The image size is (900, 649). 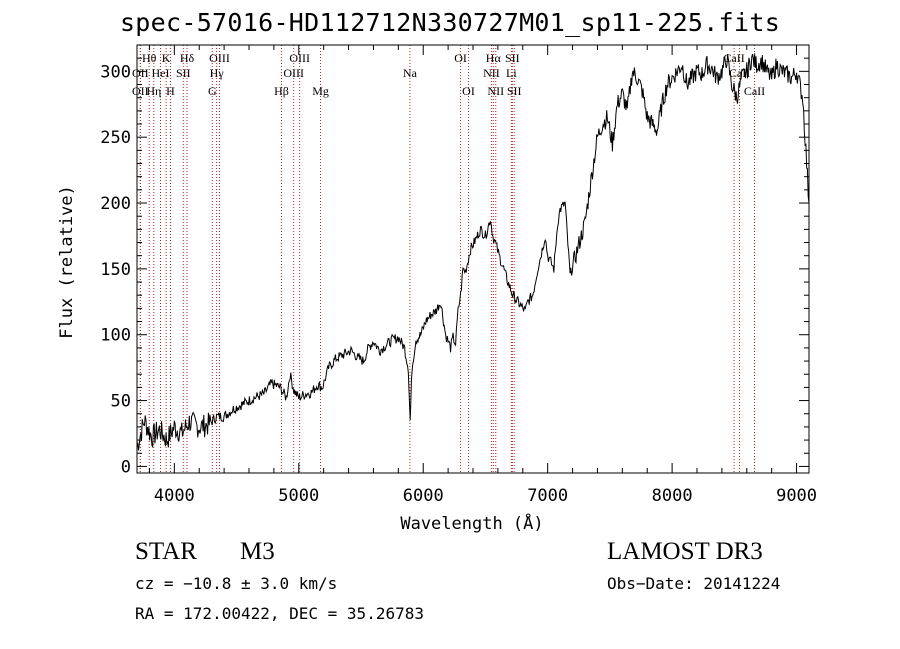 What do you see at coordinates (514, 91) in the screenshot?
I see `line-label-24: SII` at bounding box center [514, 91].